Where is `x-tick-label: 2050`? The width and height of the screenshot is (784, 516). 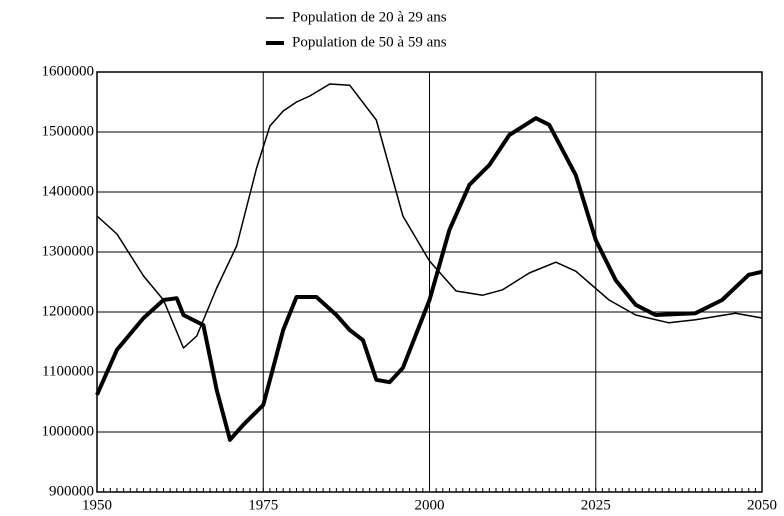 x-tick-label: 2050 is located at coordinates (762, 505).